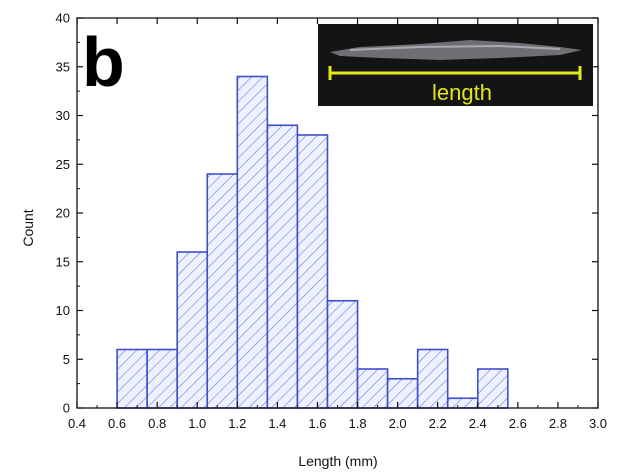 The width and height of the screenshot is (620, 476). Describe the element at coordinates (66, 408) in the screenshot. I see `y-tick-label: 0` at that location.